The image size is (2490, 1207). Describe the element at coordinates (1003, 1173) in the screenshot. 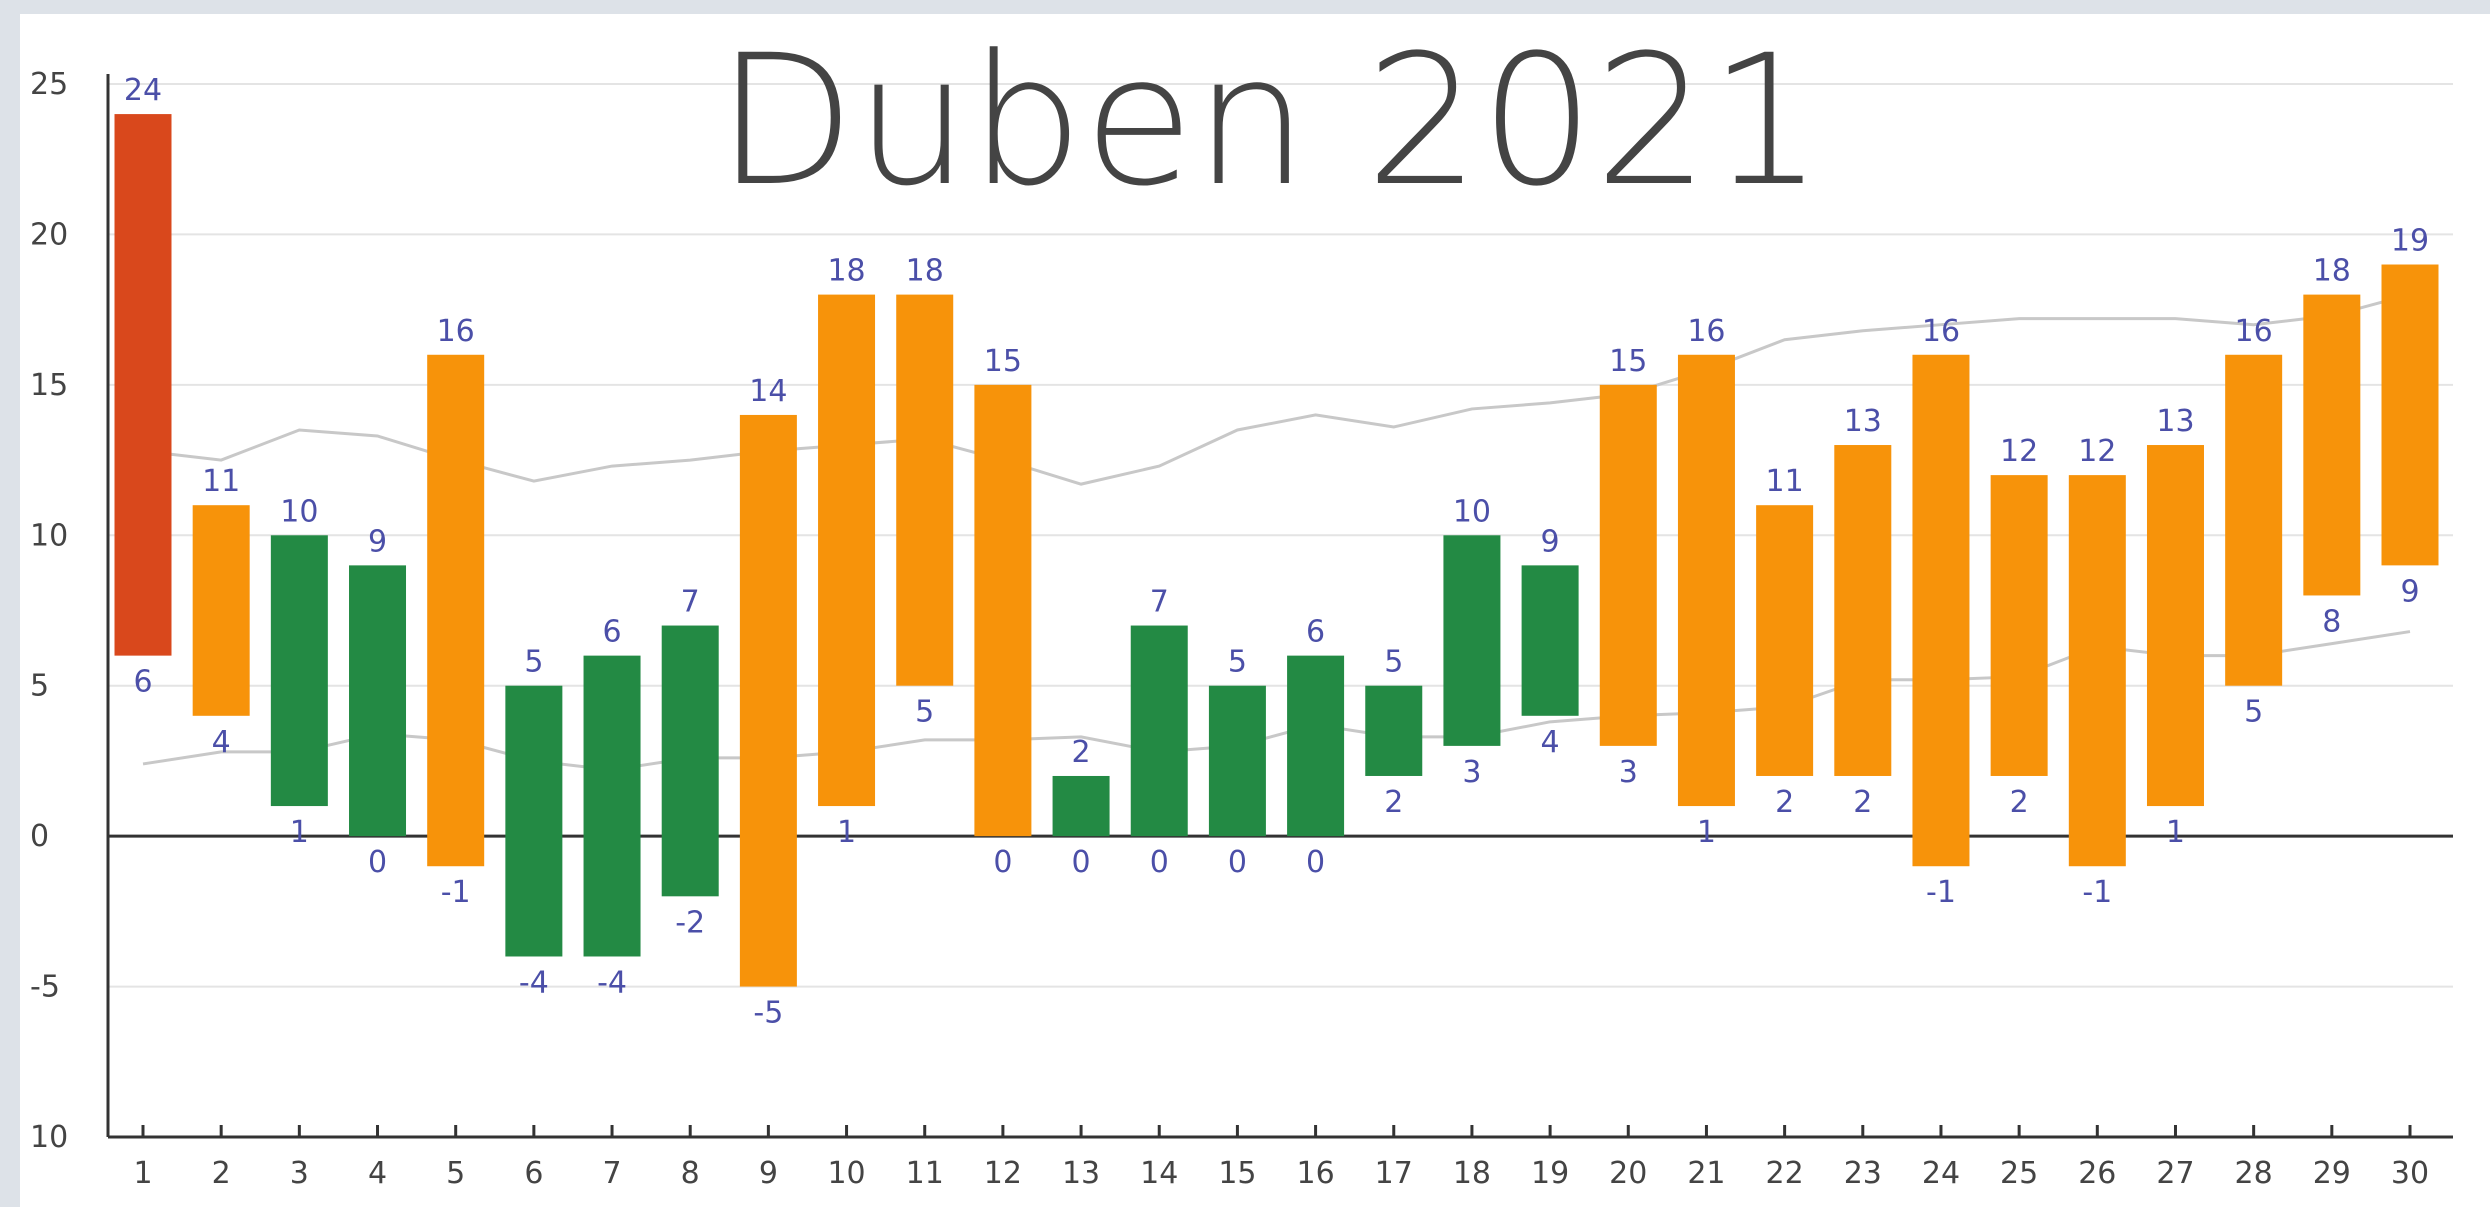

I see `x-tick-label: 12` at that location.